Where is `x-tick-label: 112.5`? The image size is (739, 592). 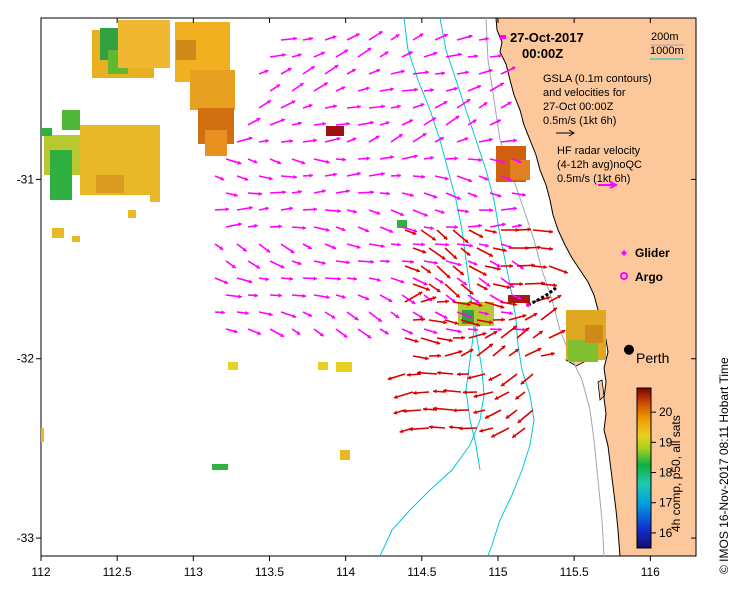
x-tick-label: 112.5 is located at coordinates (117, 572).